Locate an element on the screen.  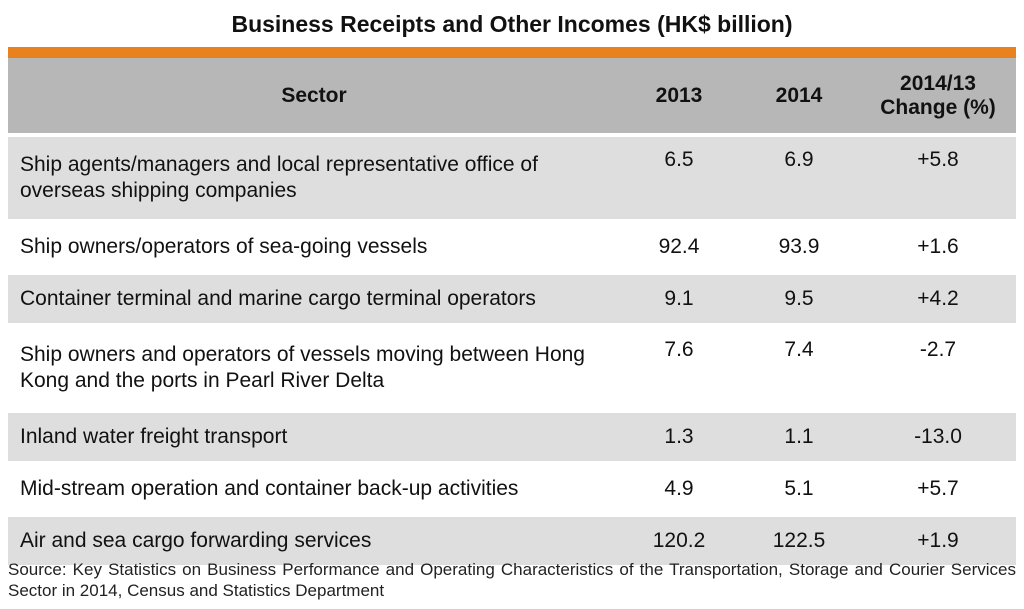
cell-2014: 6.9 is located at coordinates (799, 179).